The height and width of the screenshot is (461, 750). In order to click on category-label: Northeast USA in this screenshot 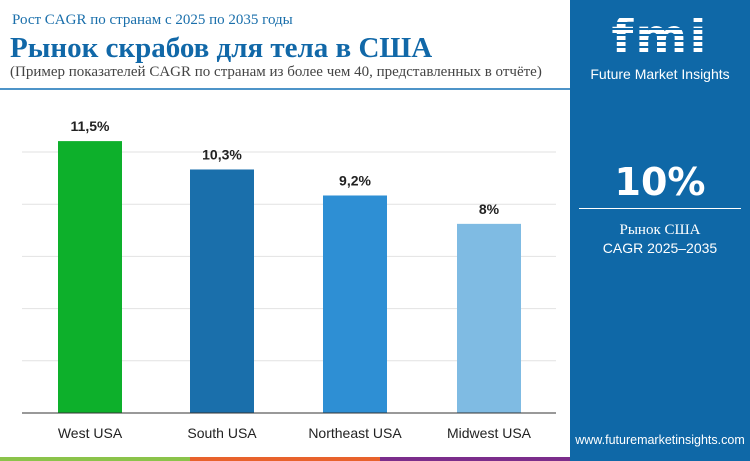, I will do `click(355, 433)`.